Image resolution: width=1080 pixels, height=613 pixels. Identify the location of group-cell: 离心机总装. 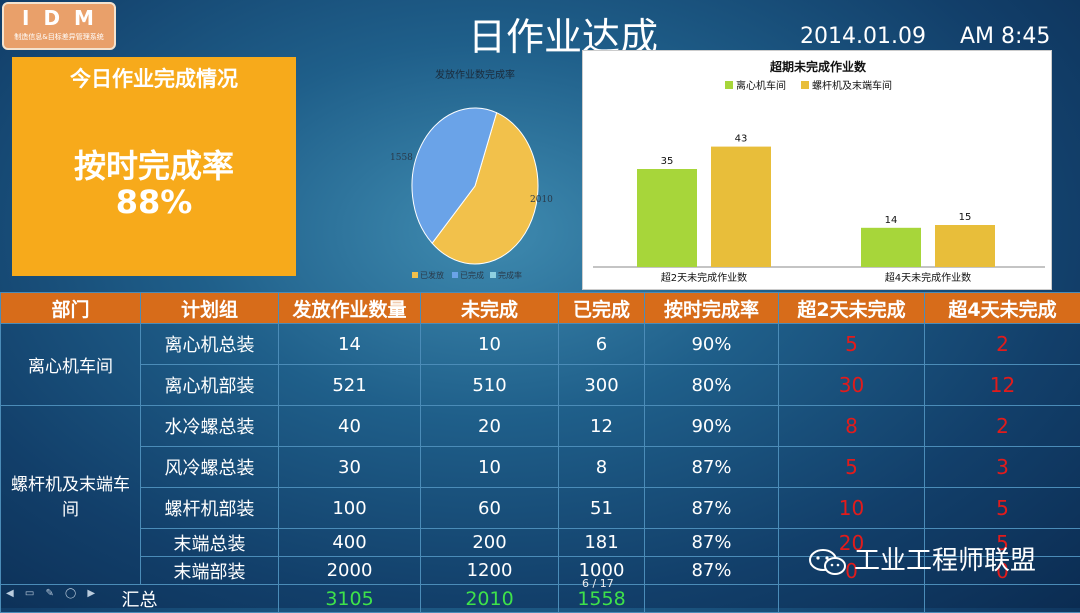
(210, 344).